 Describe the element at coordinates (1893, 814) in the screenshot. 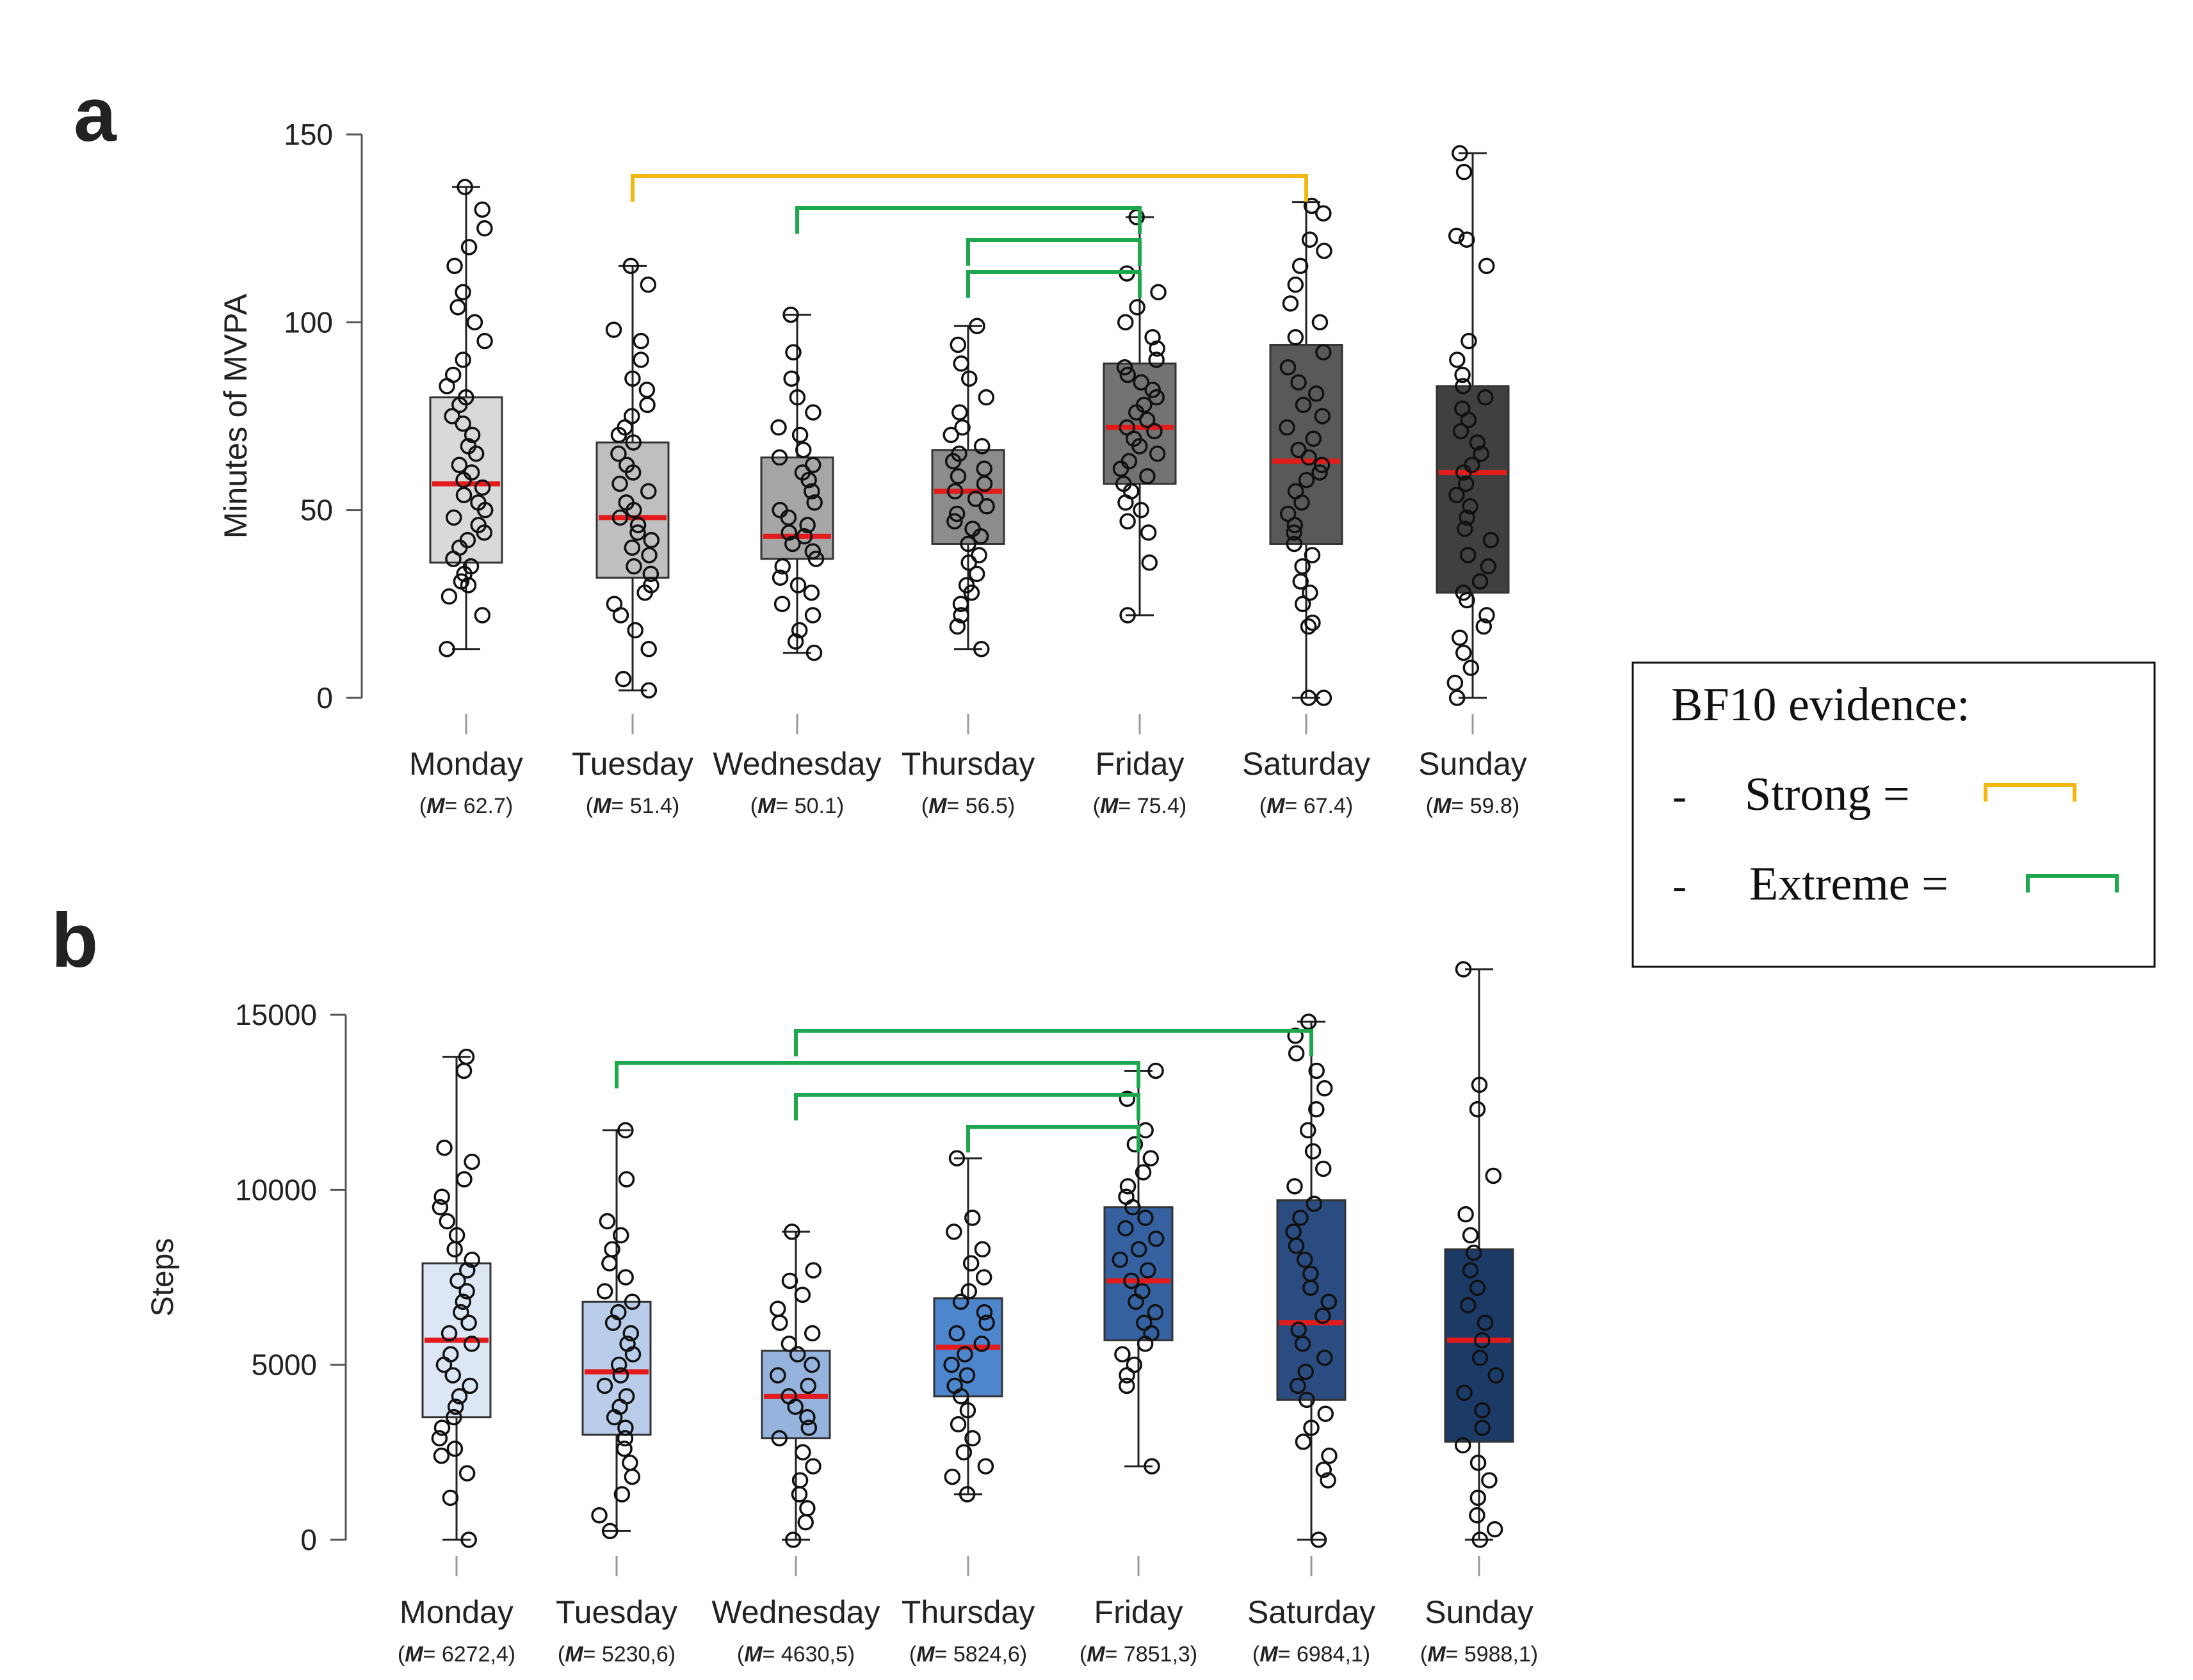

I see `legend-frame` at that location.